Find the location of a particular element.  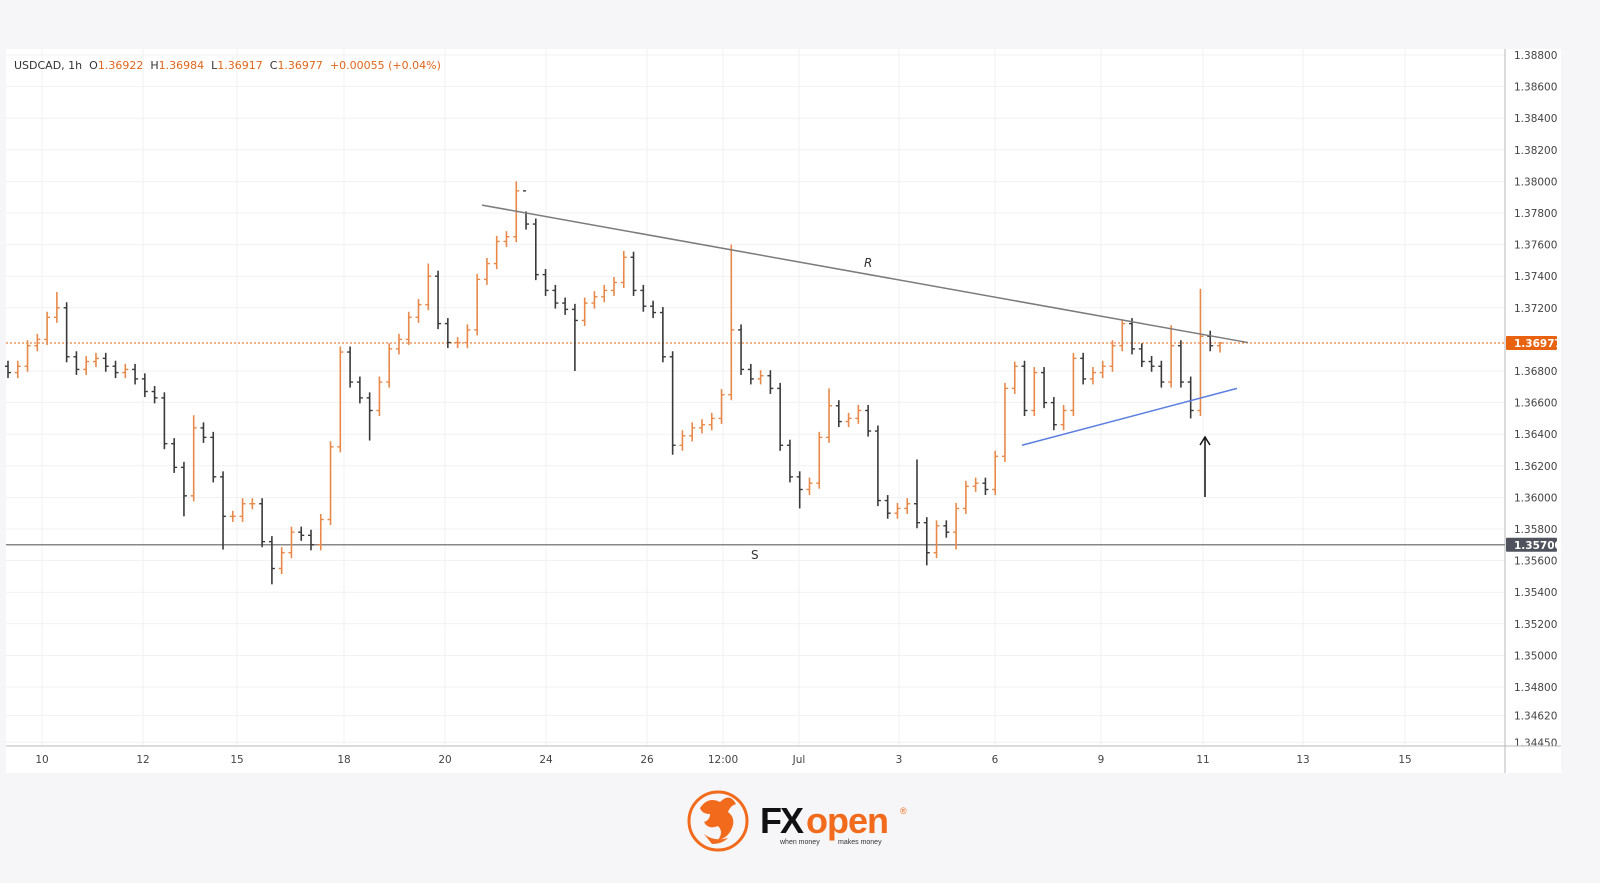

logo-fx: FX is located at coordinates (782, 820).